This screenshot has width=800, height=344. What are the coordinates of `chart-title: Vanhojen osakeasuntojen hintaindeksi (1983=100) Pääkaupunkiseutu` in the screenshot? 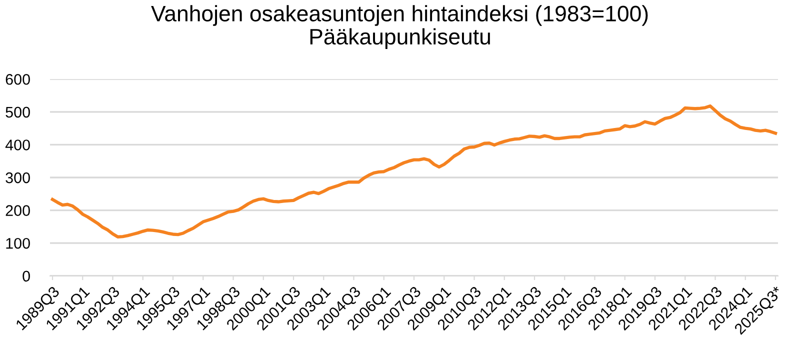 It's located at (399, 27).